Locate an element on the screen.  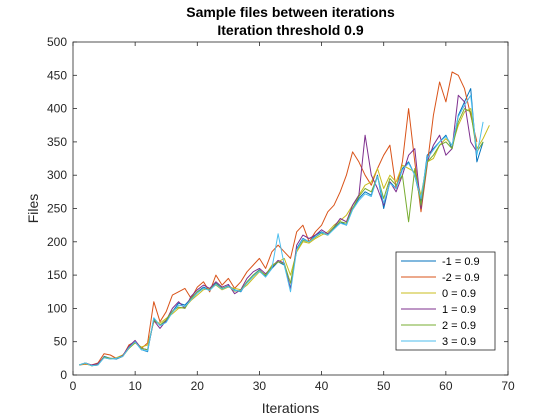
x-tick-label-6: 60 is located at coordinates (446, 386).